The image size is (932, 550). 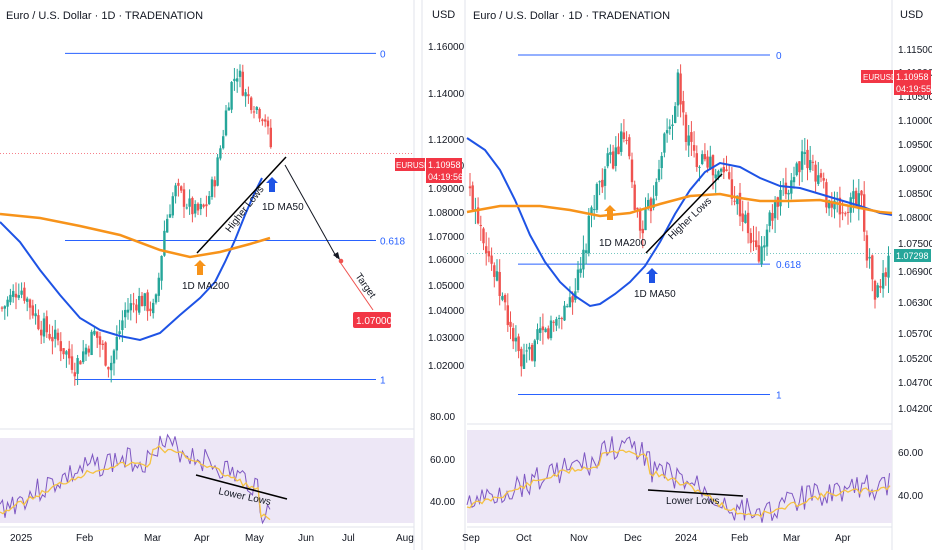 What do you see at coordinates (446, 94) in the screenshot?
I see `y-tick-label: 1.14000` at bounding box center [446, 94].